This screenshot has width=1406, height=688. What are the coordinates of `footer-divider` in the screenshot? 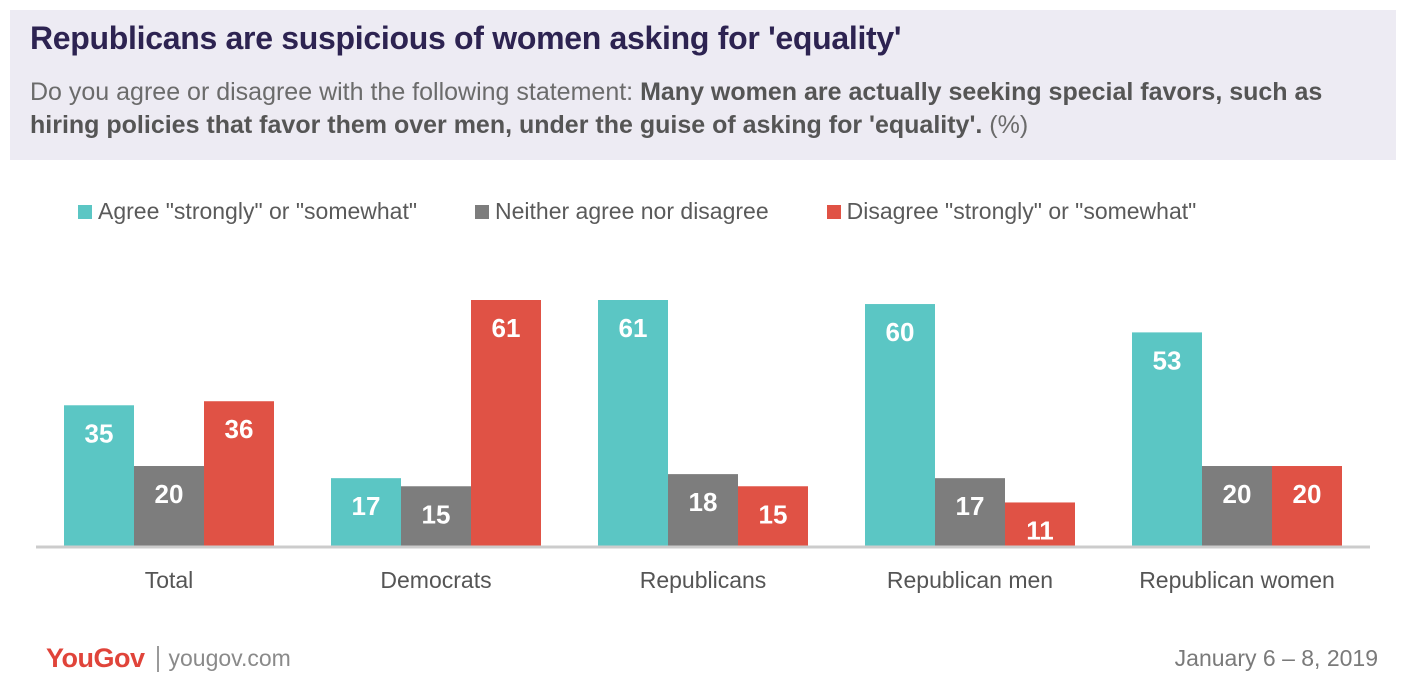 It's located at (157, 658).